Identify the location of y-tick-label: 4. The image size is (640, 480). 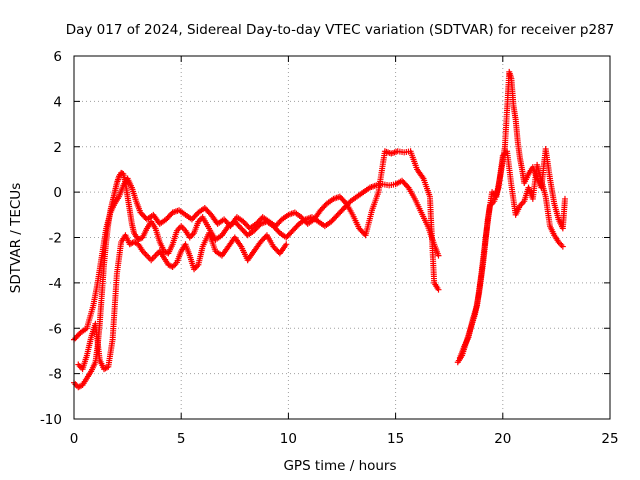
(57, 102).